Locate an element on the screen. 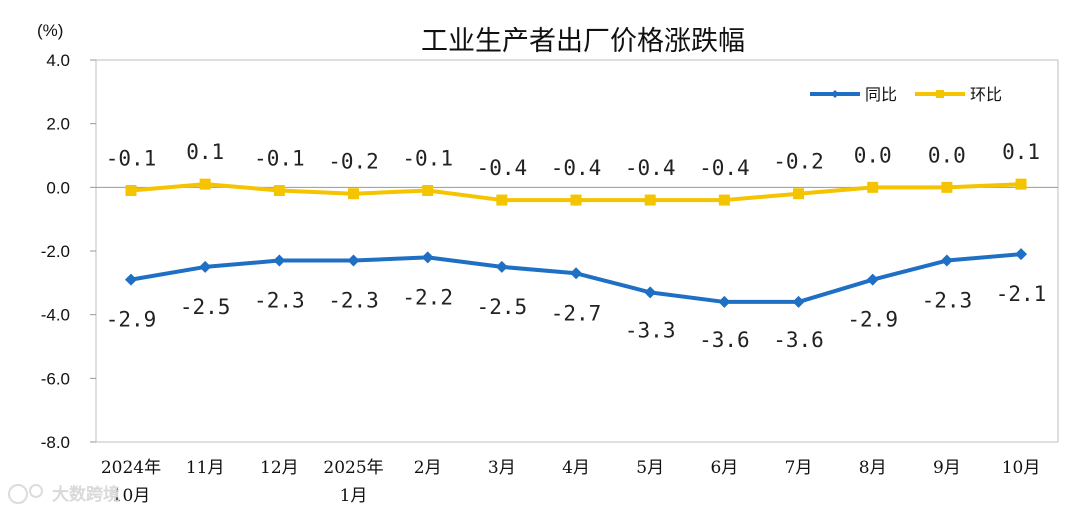 The width and height of the screenshot is (1080, 518). y-unit-label: (%) is located at coordinates (50, 30).